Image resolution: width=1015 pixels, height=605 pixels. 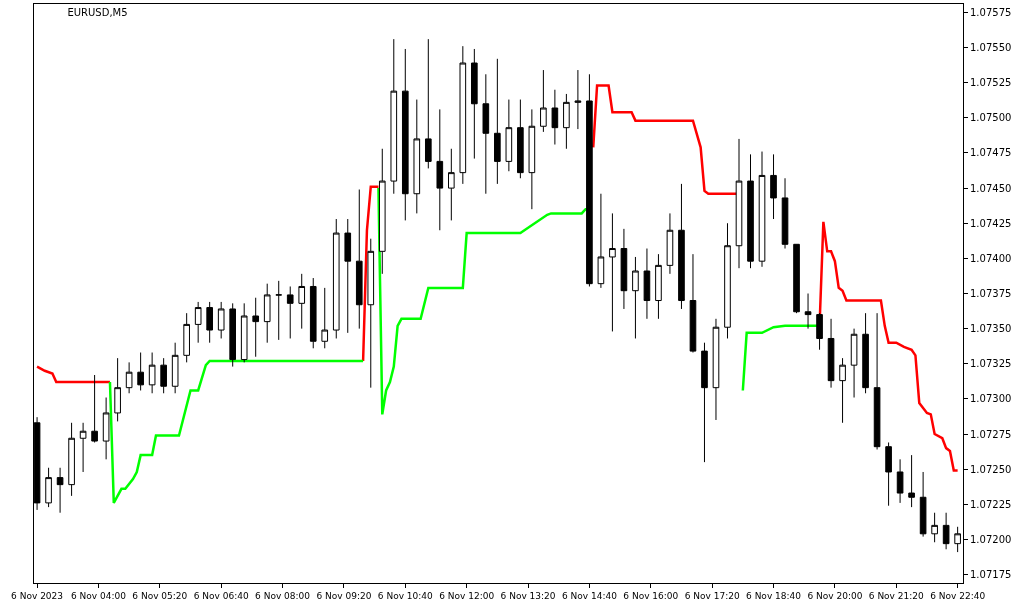 What do you see at coordinates (589, 595) in the screenshot?
I see `x-tick-label: 6 Nov 14:40` at bounding box center [589, 595].